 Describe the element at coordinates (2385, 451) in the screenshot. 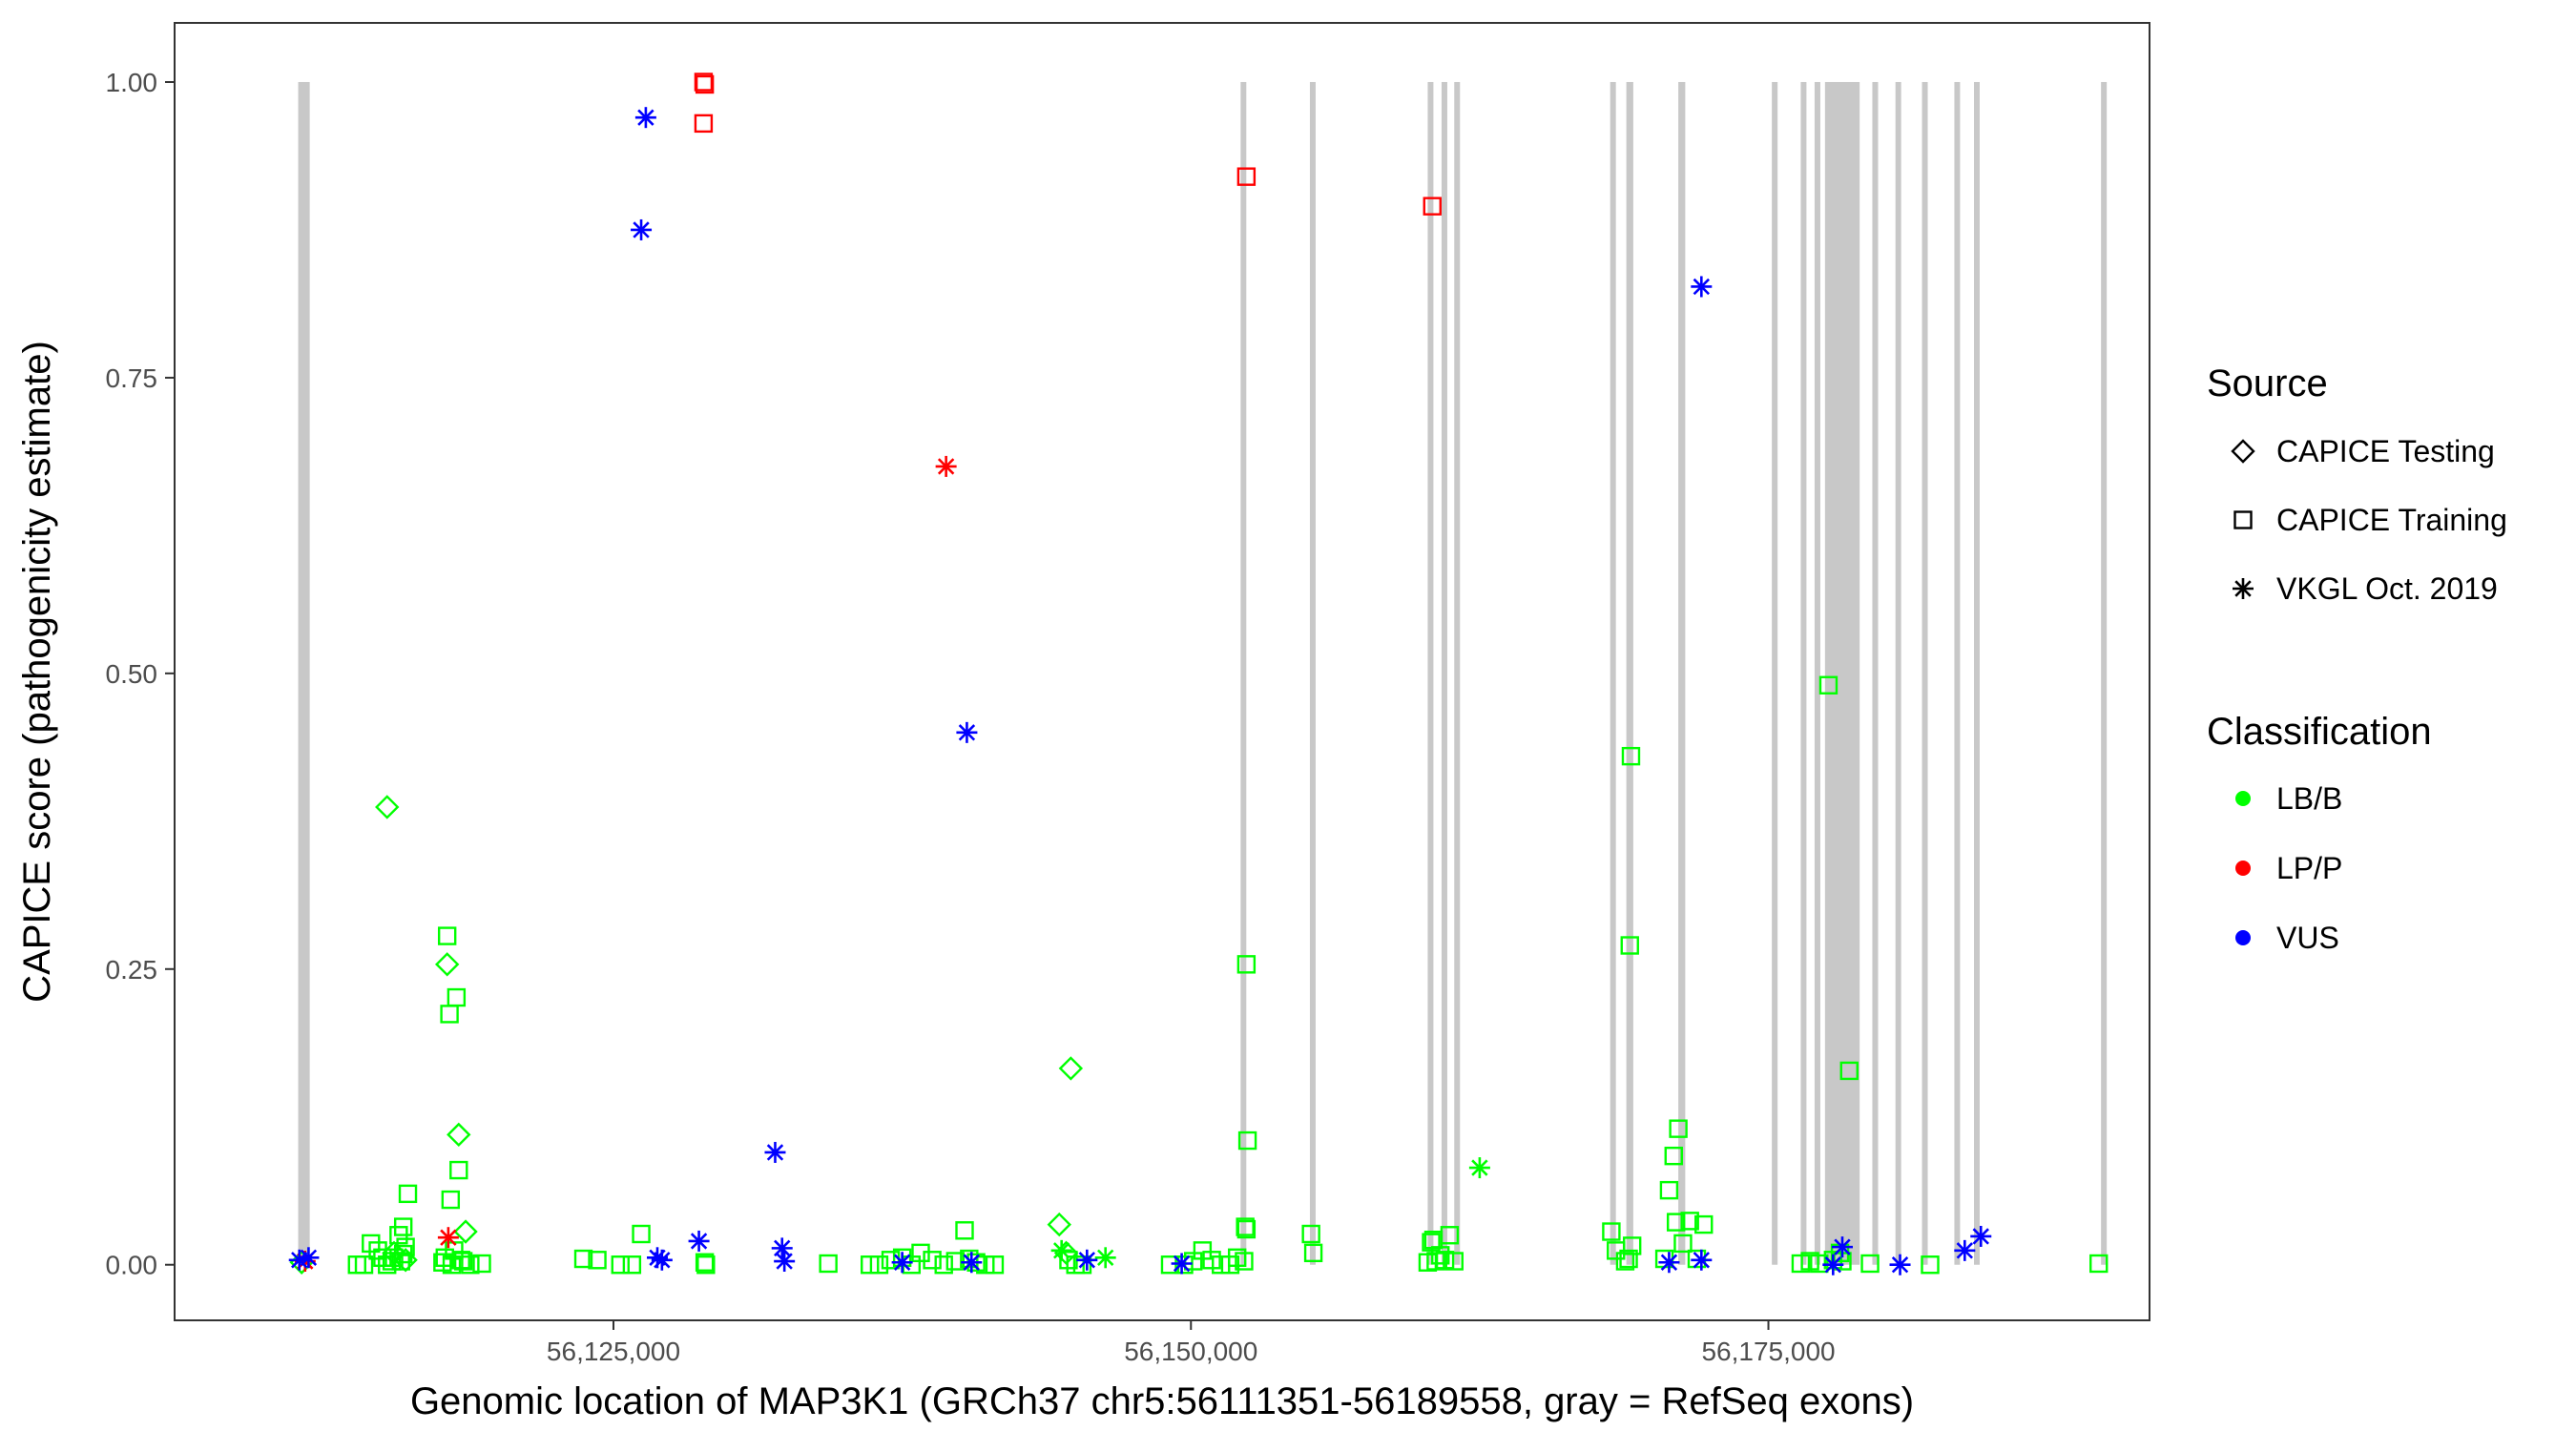

I see `legend-source-label: CAPICE Testing` at that location.